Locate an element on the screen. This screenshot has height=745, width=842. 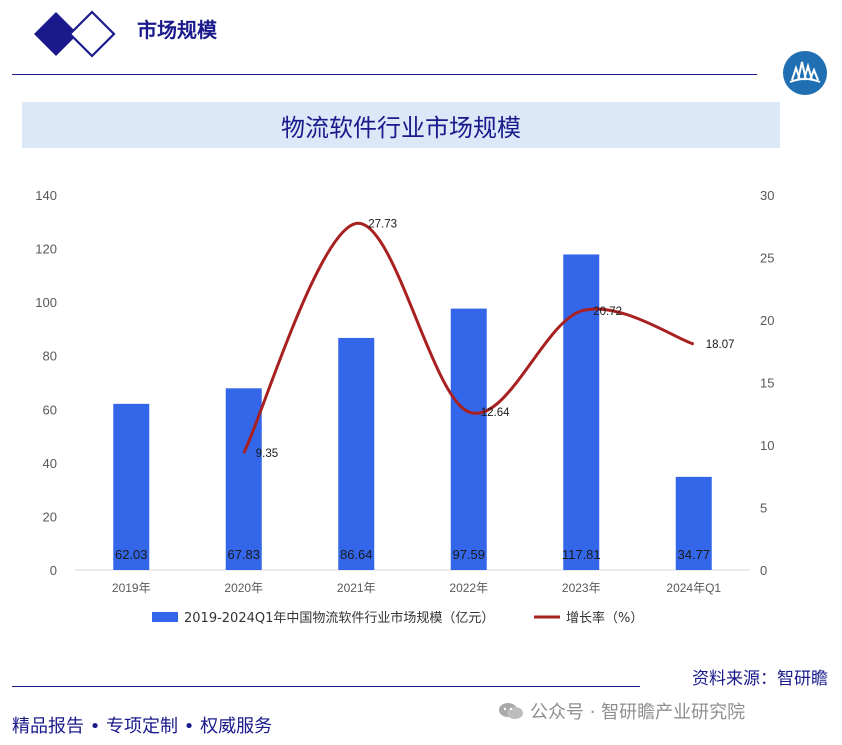
line-data-label: 20.72 is located at coordinates (607, 312).